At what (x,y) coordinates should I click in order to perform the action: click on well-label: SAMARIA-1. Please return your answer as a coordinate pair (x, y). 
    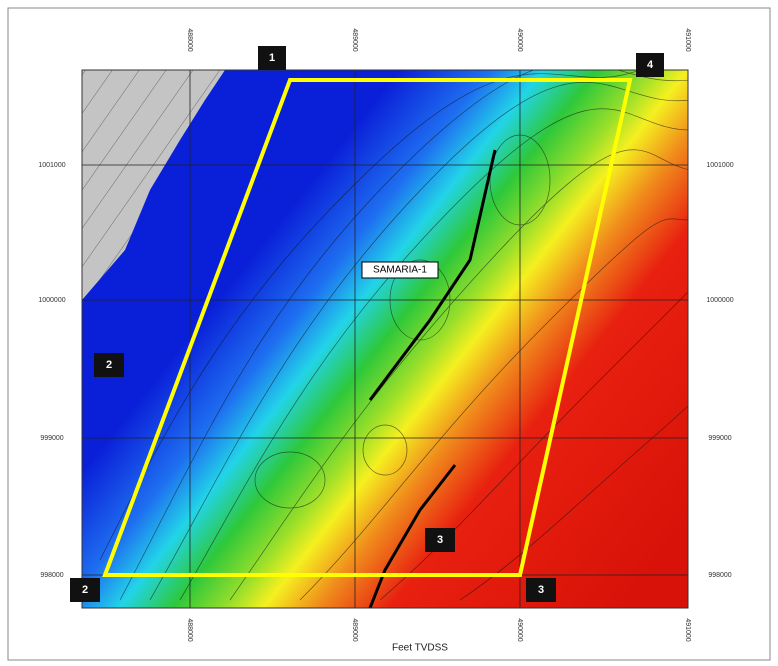
    Looking at the image, I should click on (400, 270).